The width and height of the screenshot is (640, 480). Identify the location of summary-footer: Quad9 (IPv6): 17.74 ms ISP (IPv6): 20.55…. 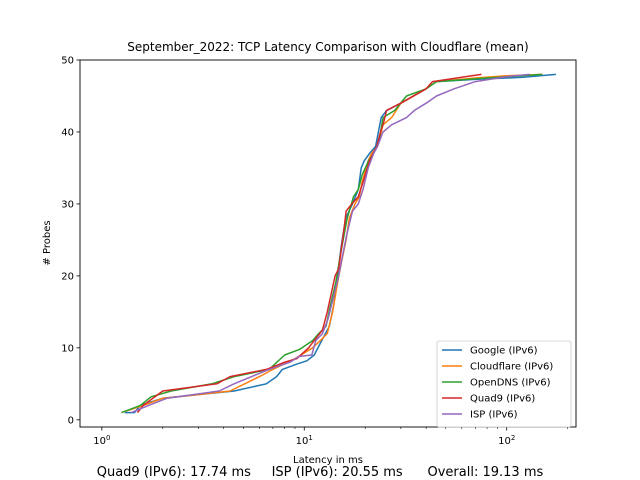
(320, 472).